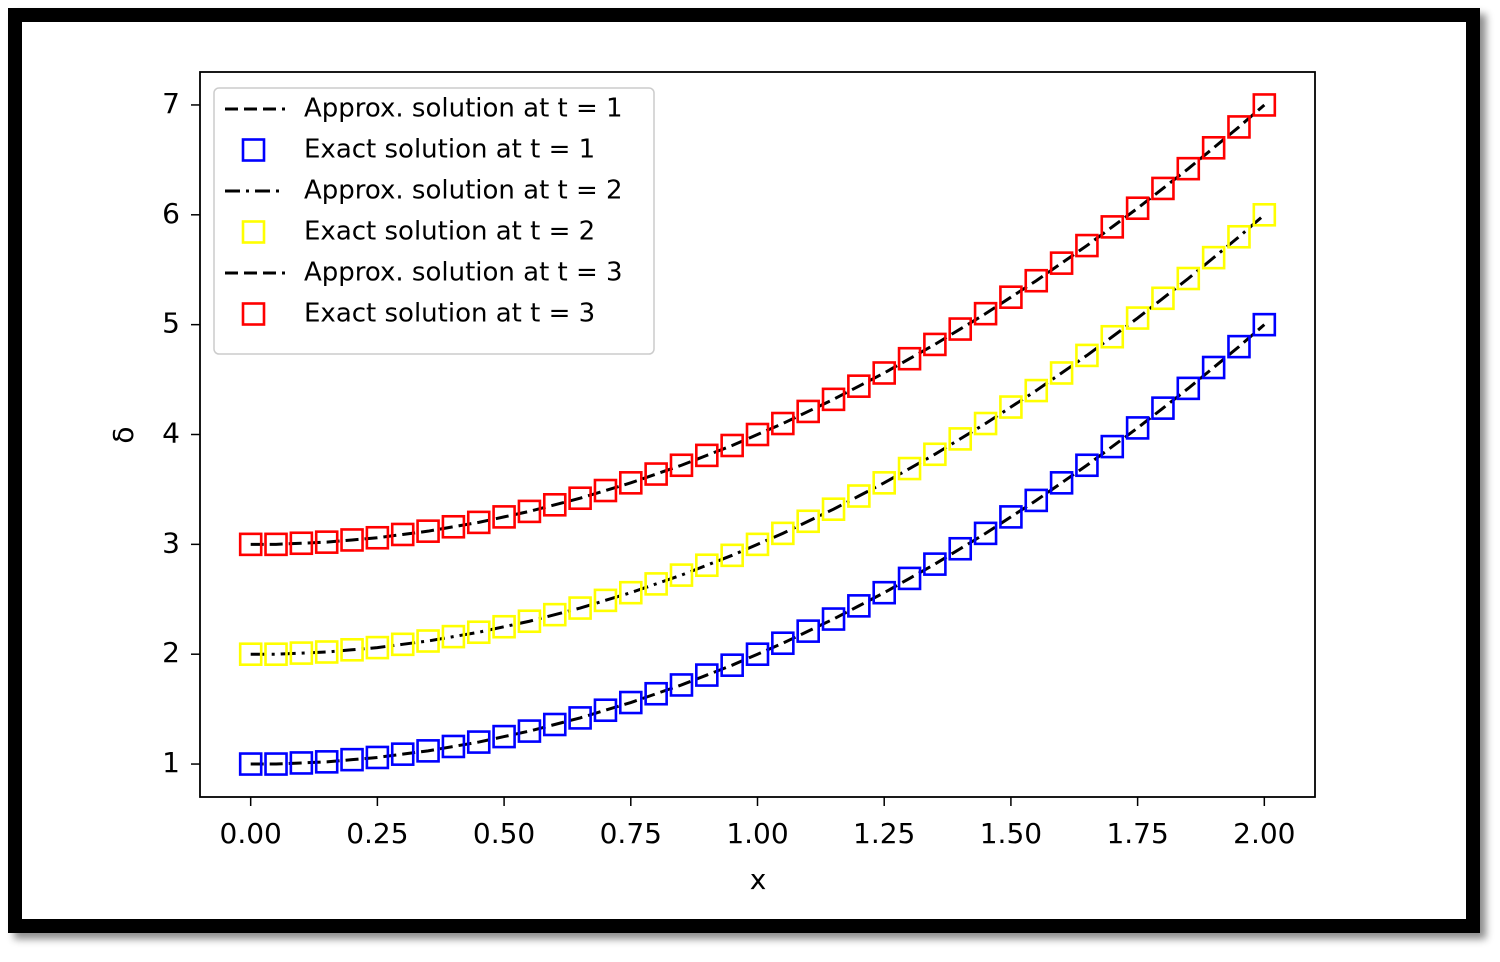  I want to click on legend-label: Exact solution at t = 1, so click(449, 150).